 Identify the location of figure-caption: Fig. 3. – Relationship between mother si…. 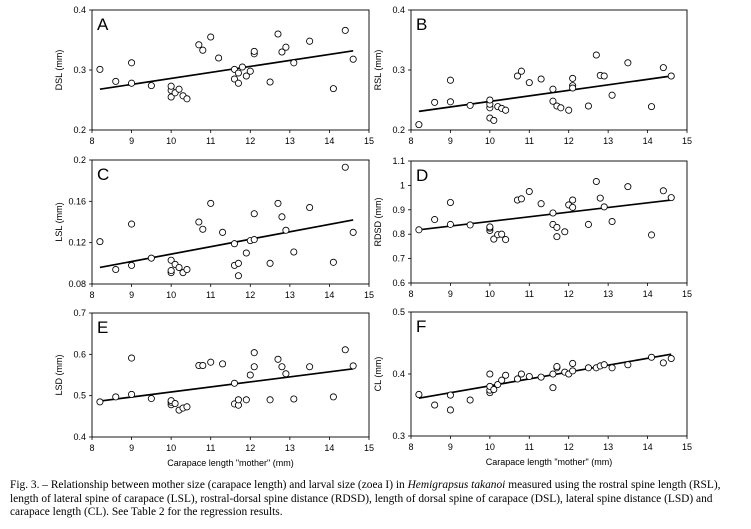
(376, 499).